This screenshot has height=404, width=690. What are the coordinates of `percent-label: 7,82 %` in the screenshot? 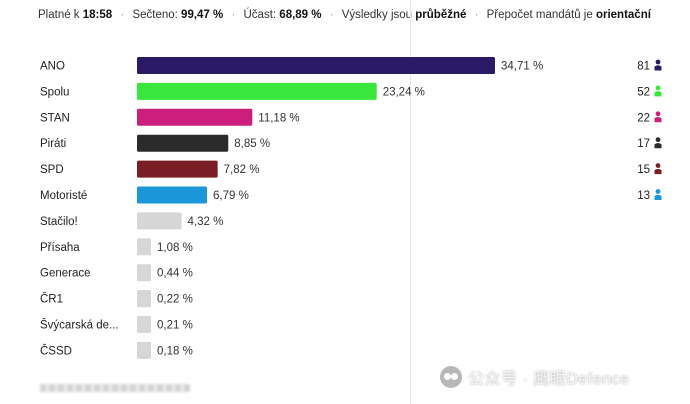 It's located at (242, 170).